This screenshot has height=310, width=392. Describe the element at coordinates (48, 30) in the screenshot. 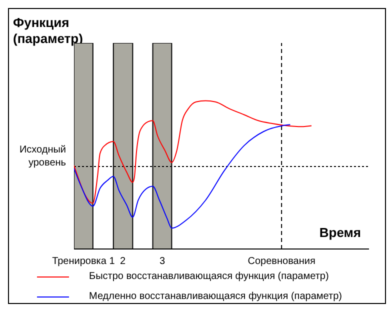

I see `y-axis-title: Функция (параметр)` at that location.